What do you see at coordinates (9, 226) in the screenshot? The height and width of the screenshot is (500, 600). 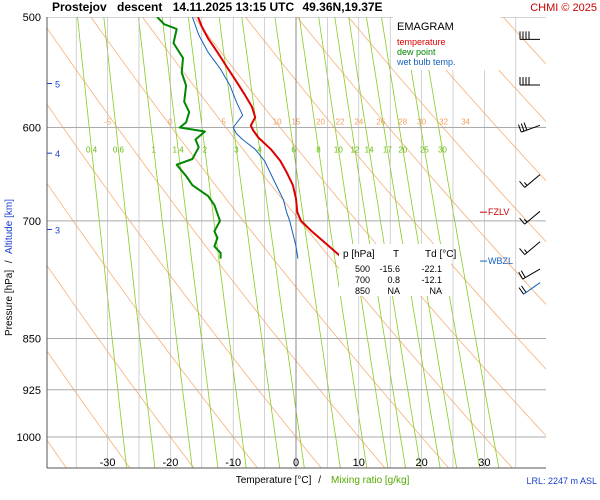 I see `y-axis-title-altitude: Altitude [km]` at bounding box center [9, 226].